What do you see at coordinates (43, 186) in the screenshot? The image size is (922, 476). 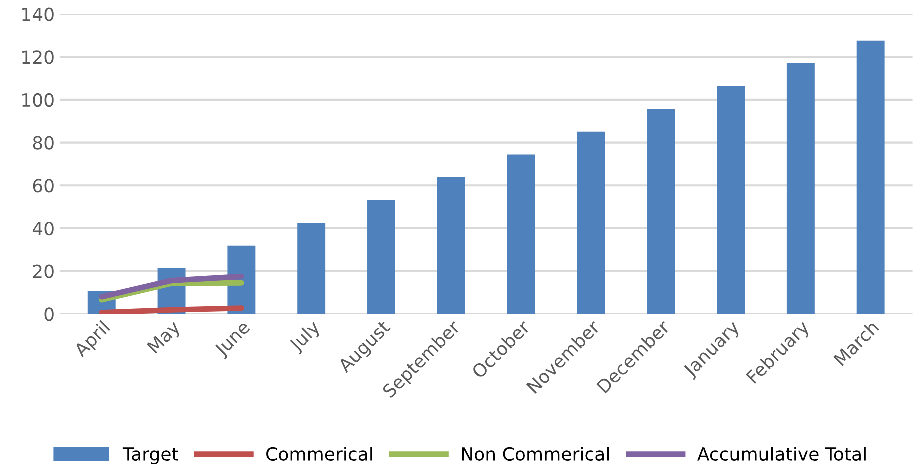 I see `y-tick-label: 60` at bounding box center [43, 186].